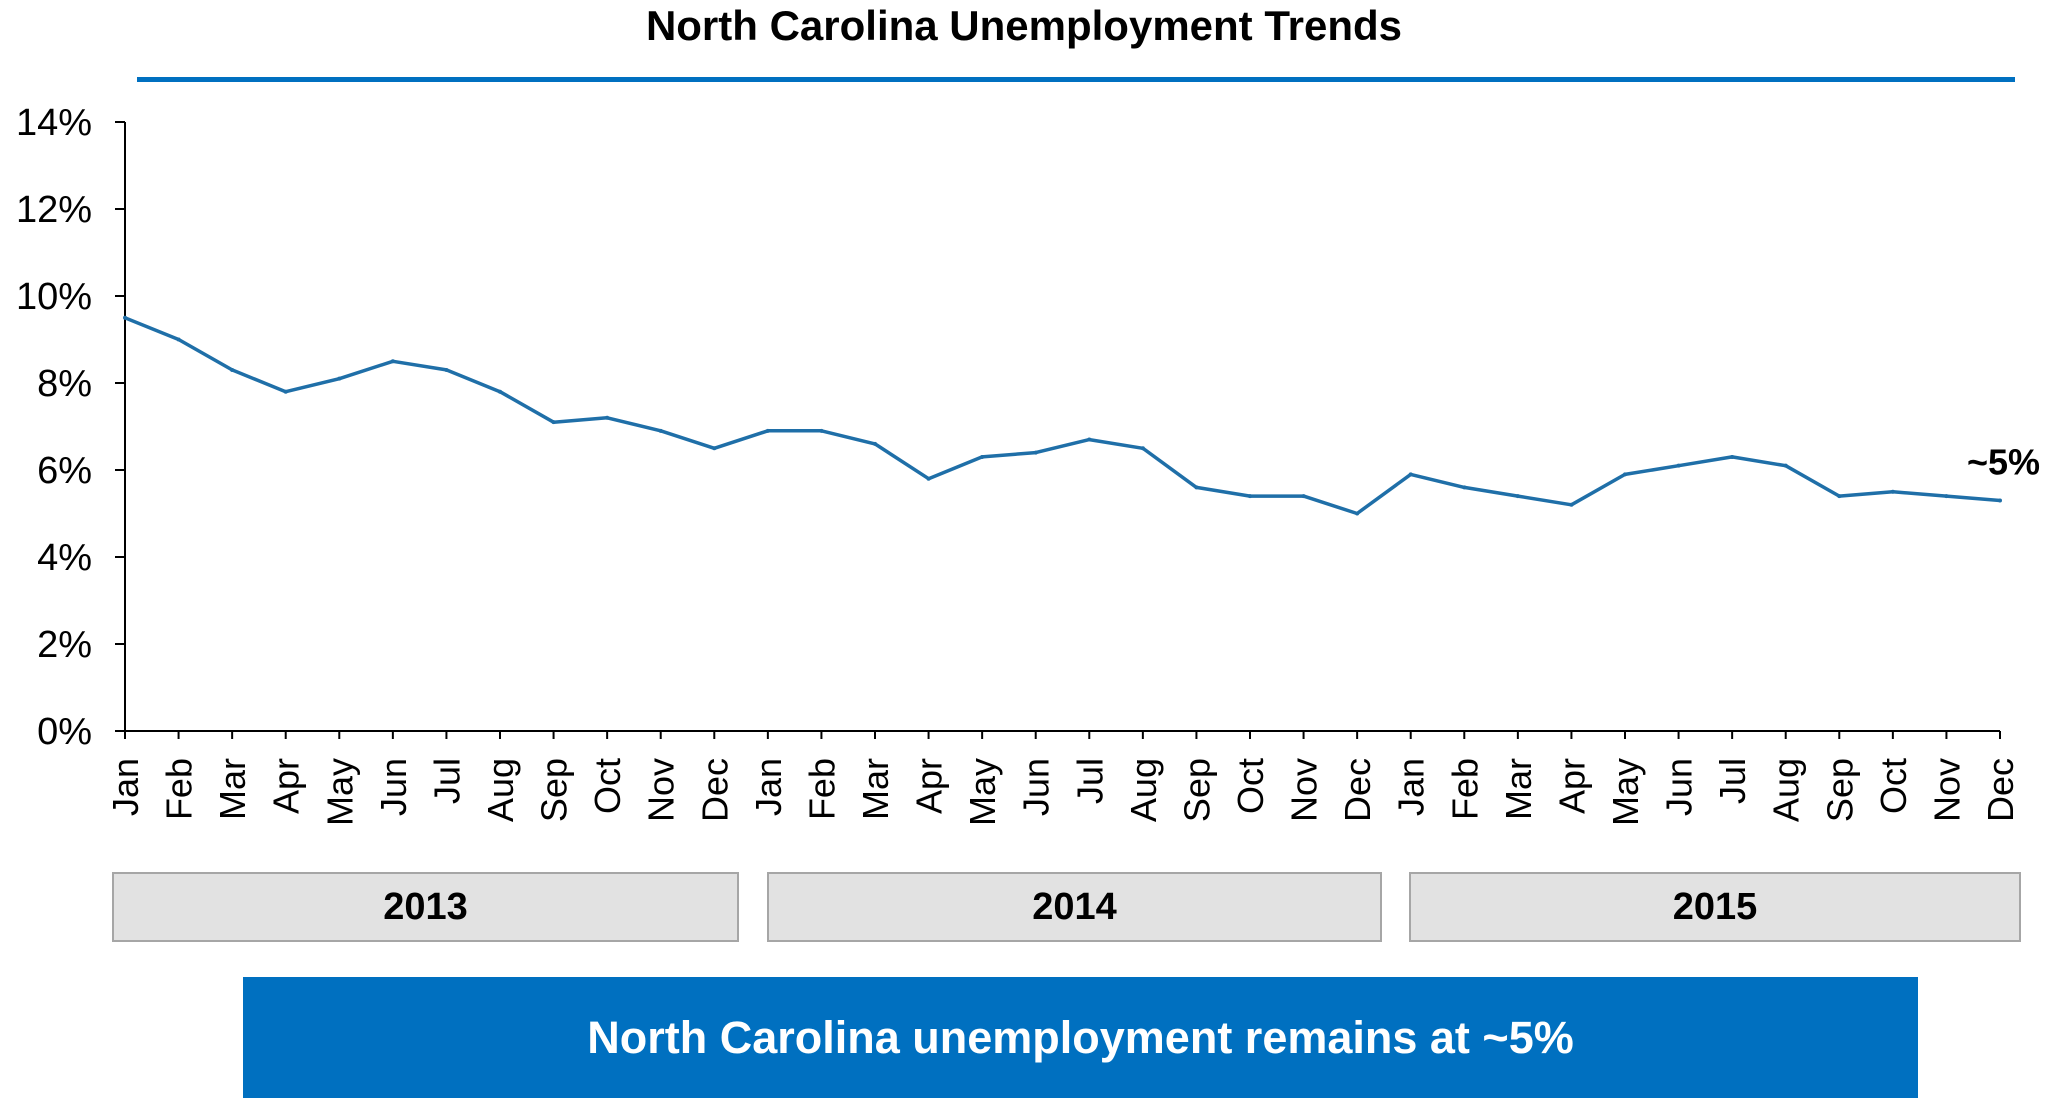 This screenshot has width=2048, height=1105. I want to click on year-box-2015: 2015, so click(1715, 907).